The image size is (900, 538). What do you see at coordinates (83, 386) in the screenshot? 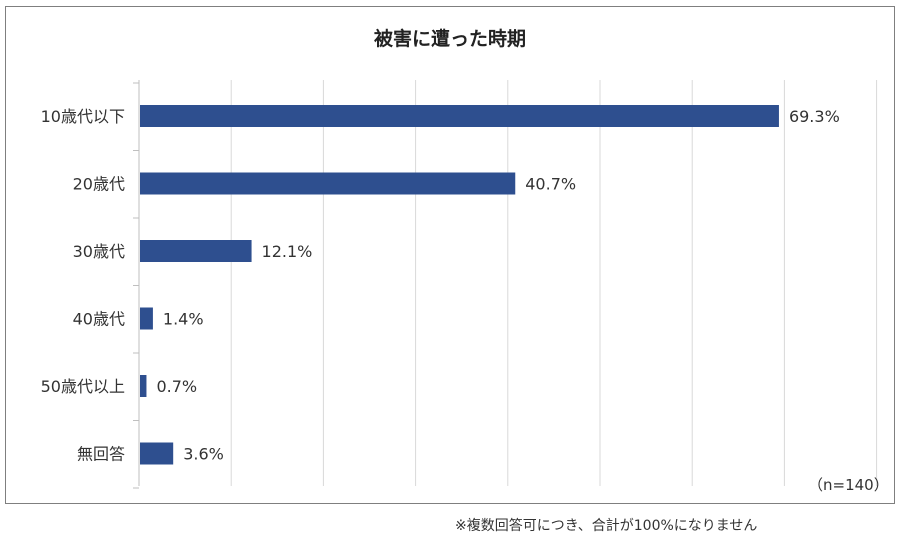
I see `category-label: 50歳代以上` at bounding box center [83, 386].